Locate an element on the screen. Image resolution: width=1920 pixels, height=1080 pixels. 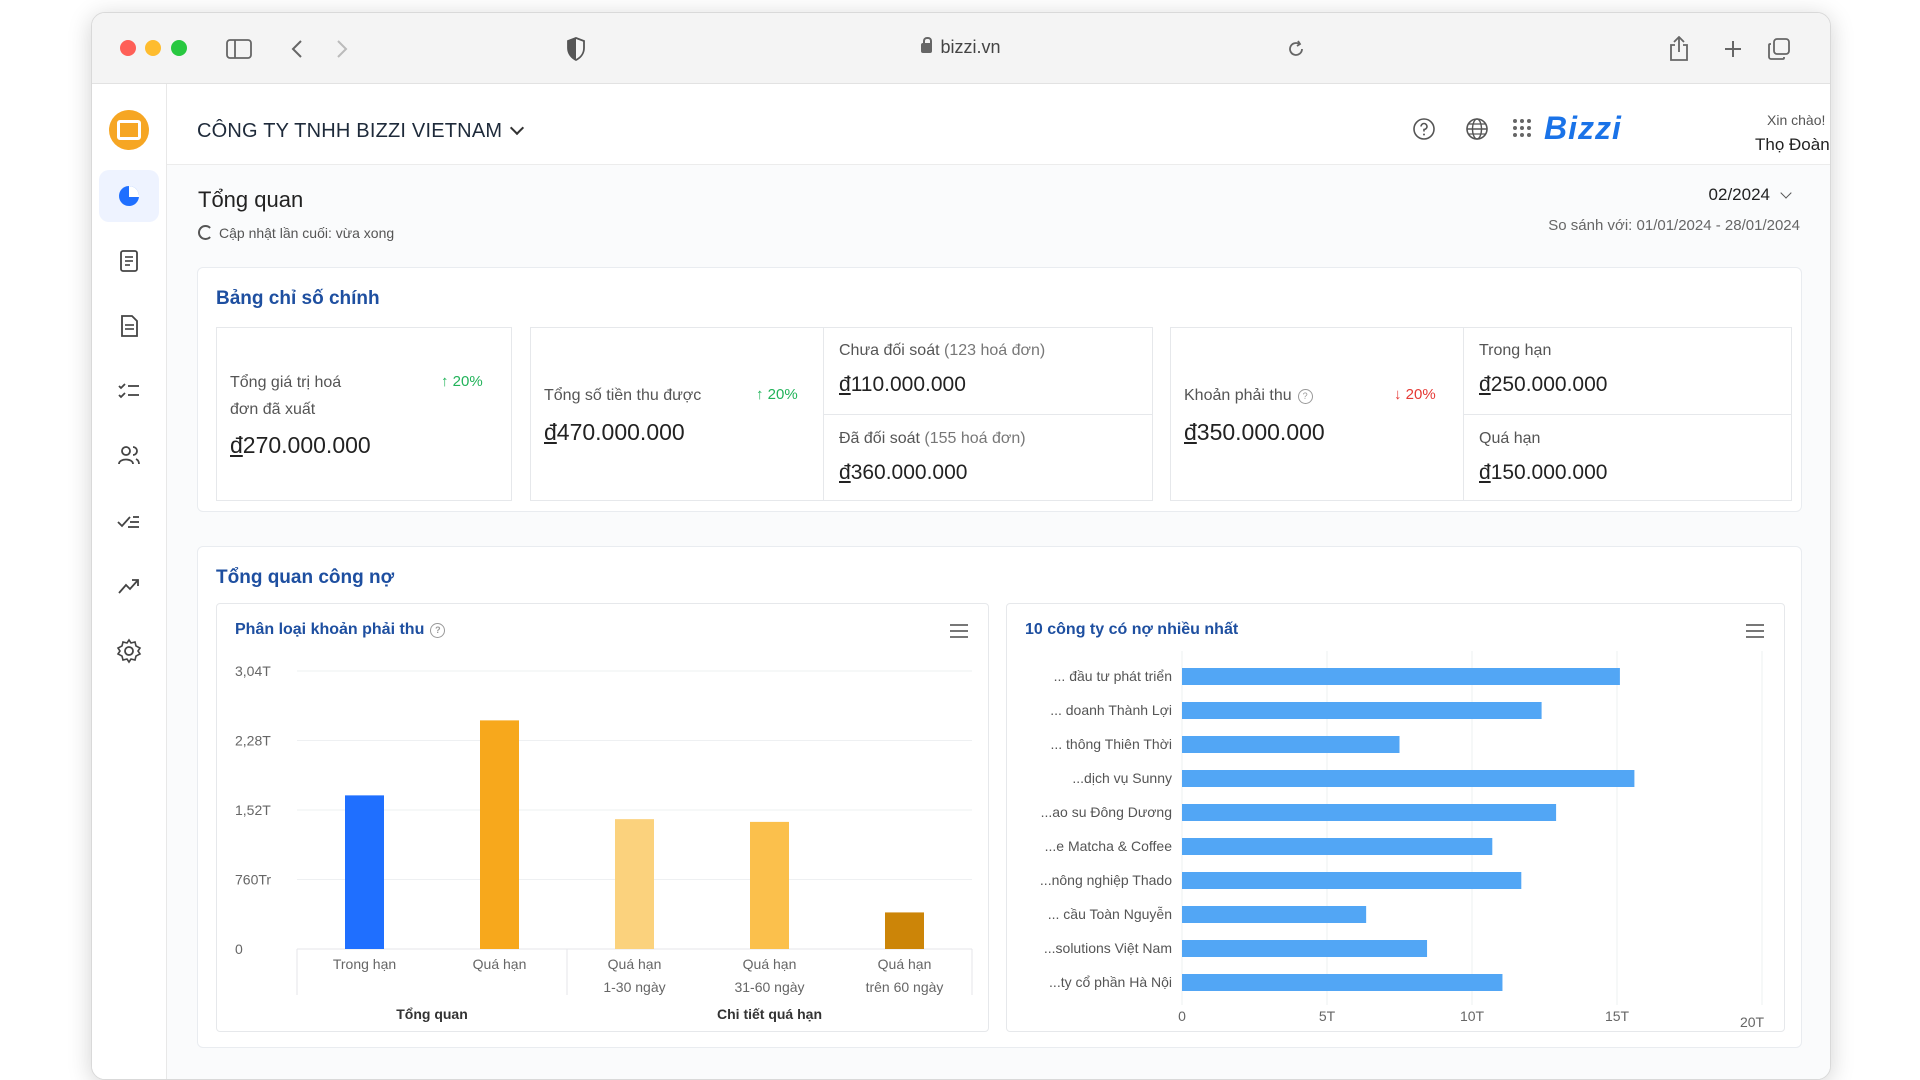
brand-logo: Bizzi is located at coordinates (1583, 128).